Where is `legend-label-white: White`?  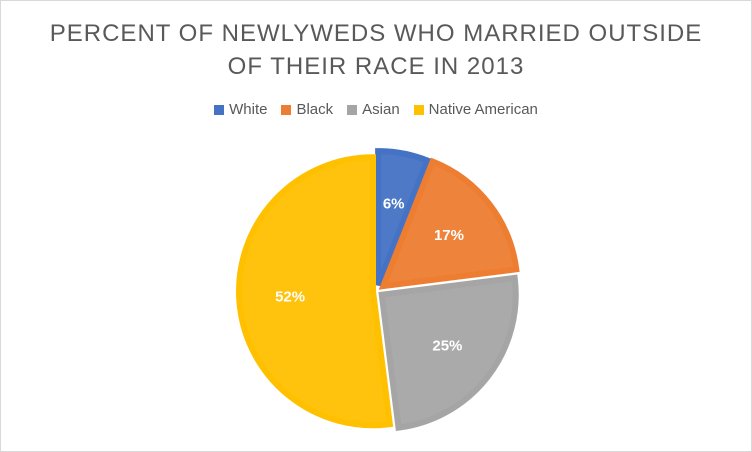 legend-label-white: White is located at coordinates (248, 109).